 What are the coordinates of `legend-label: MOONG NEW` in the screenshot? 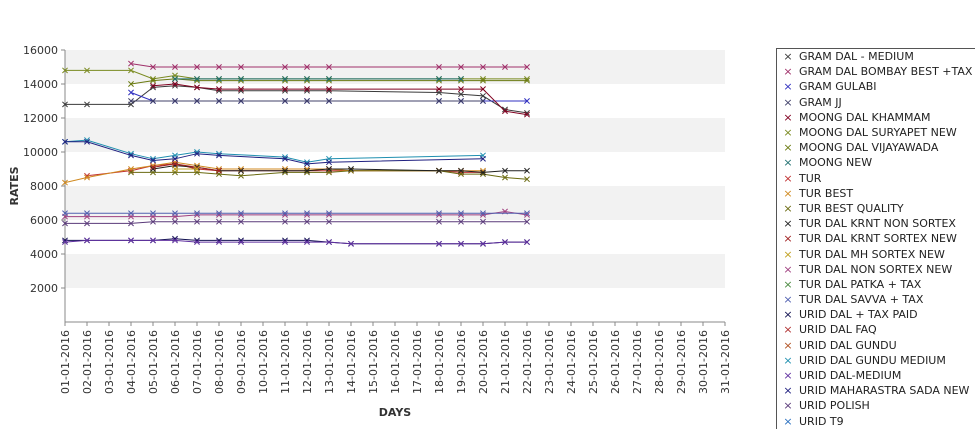 It's located at (836, 163).